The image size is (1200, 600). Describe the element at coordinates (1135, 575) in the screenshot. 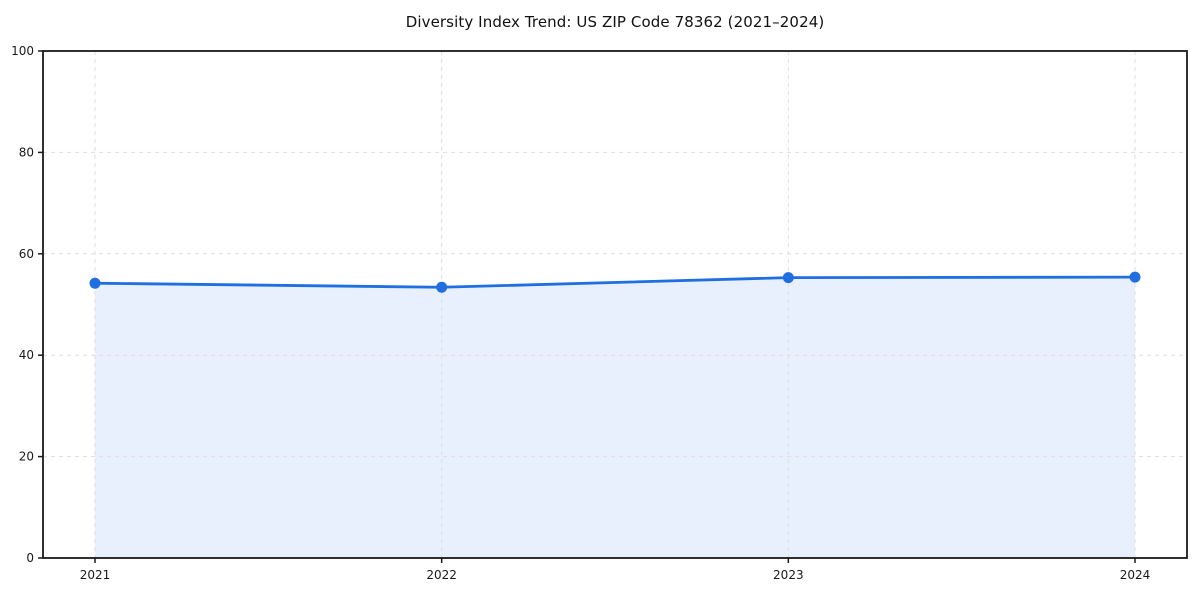

I see `x-tick-label: 2024` at that location.